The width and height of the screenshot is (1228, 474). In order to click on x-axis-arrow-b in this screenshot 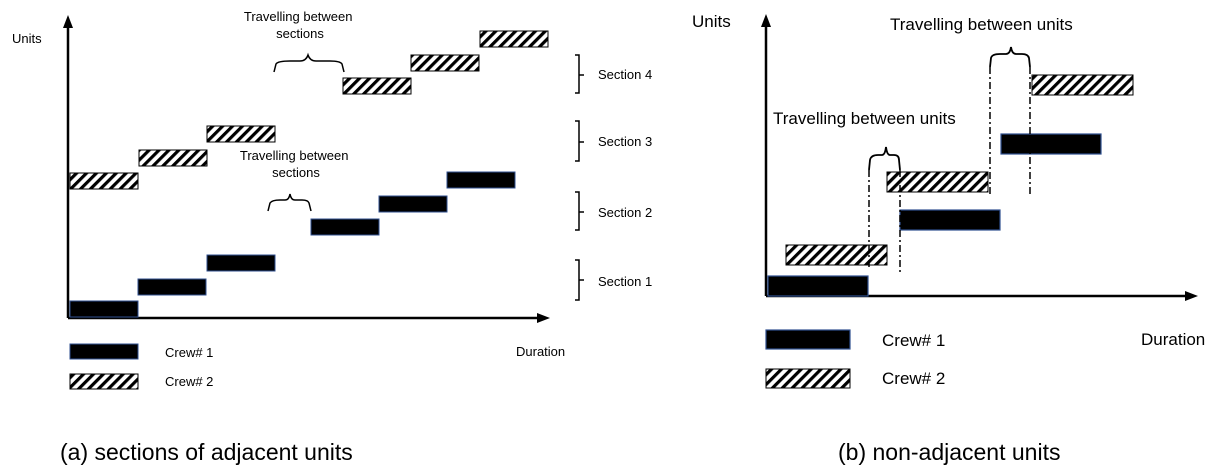, I will do `click(1191, 296)`.